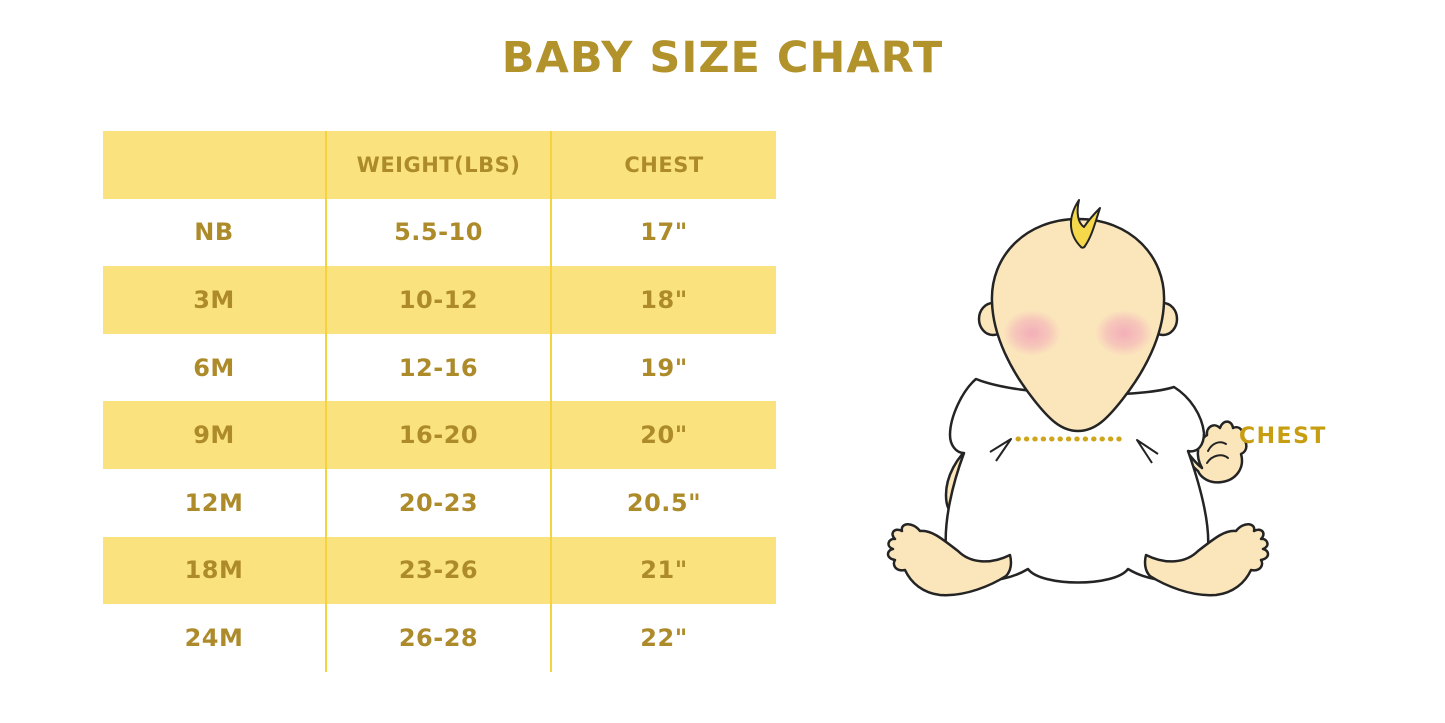  Describe the element at coordinates (663, 165) in the screenshot. I see `header-chest: CHEST` at that location.